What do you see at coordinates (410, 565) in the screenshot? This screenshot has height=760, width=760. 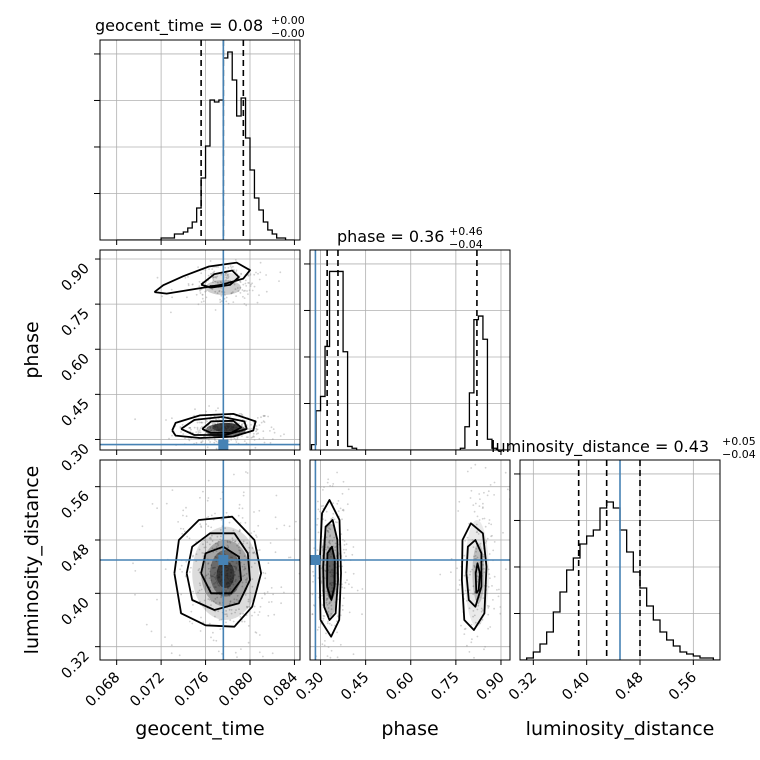 I see `scatter-panel-phase-vs-luminosity-distance` at bounding box center [410, 565].